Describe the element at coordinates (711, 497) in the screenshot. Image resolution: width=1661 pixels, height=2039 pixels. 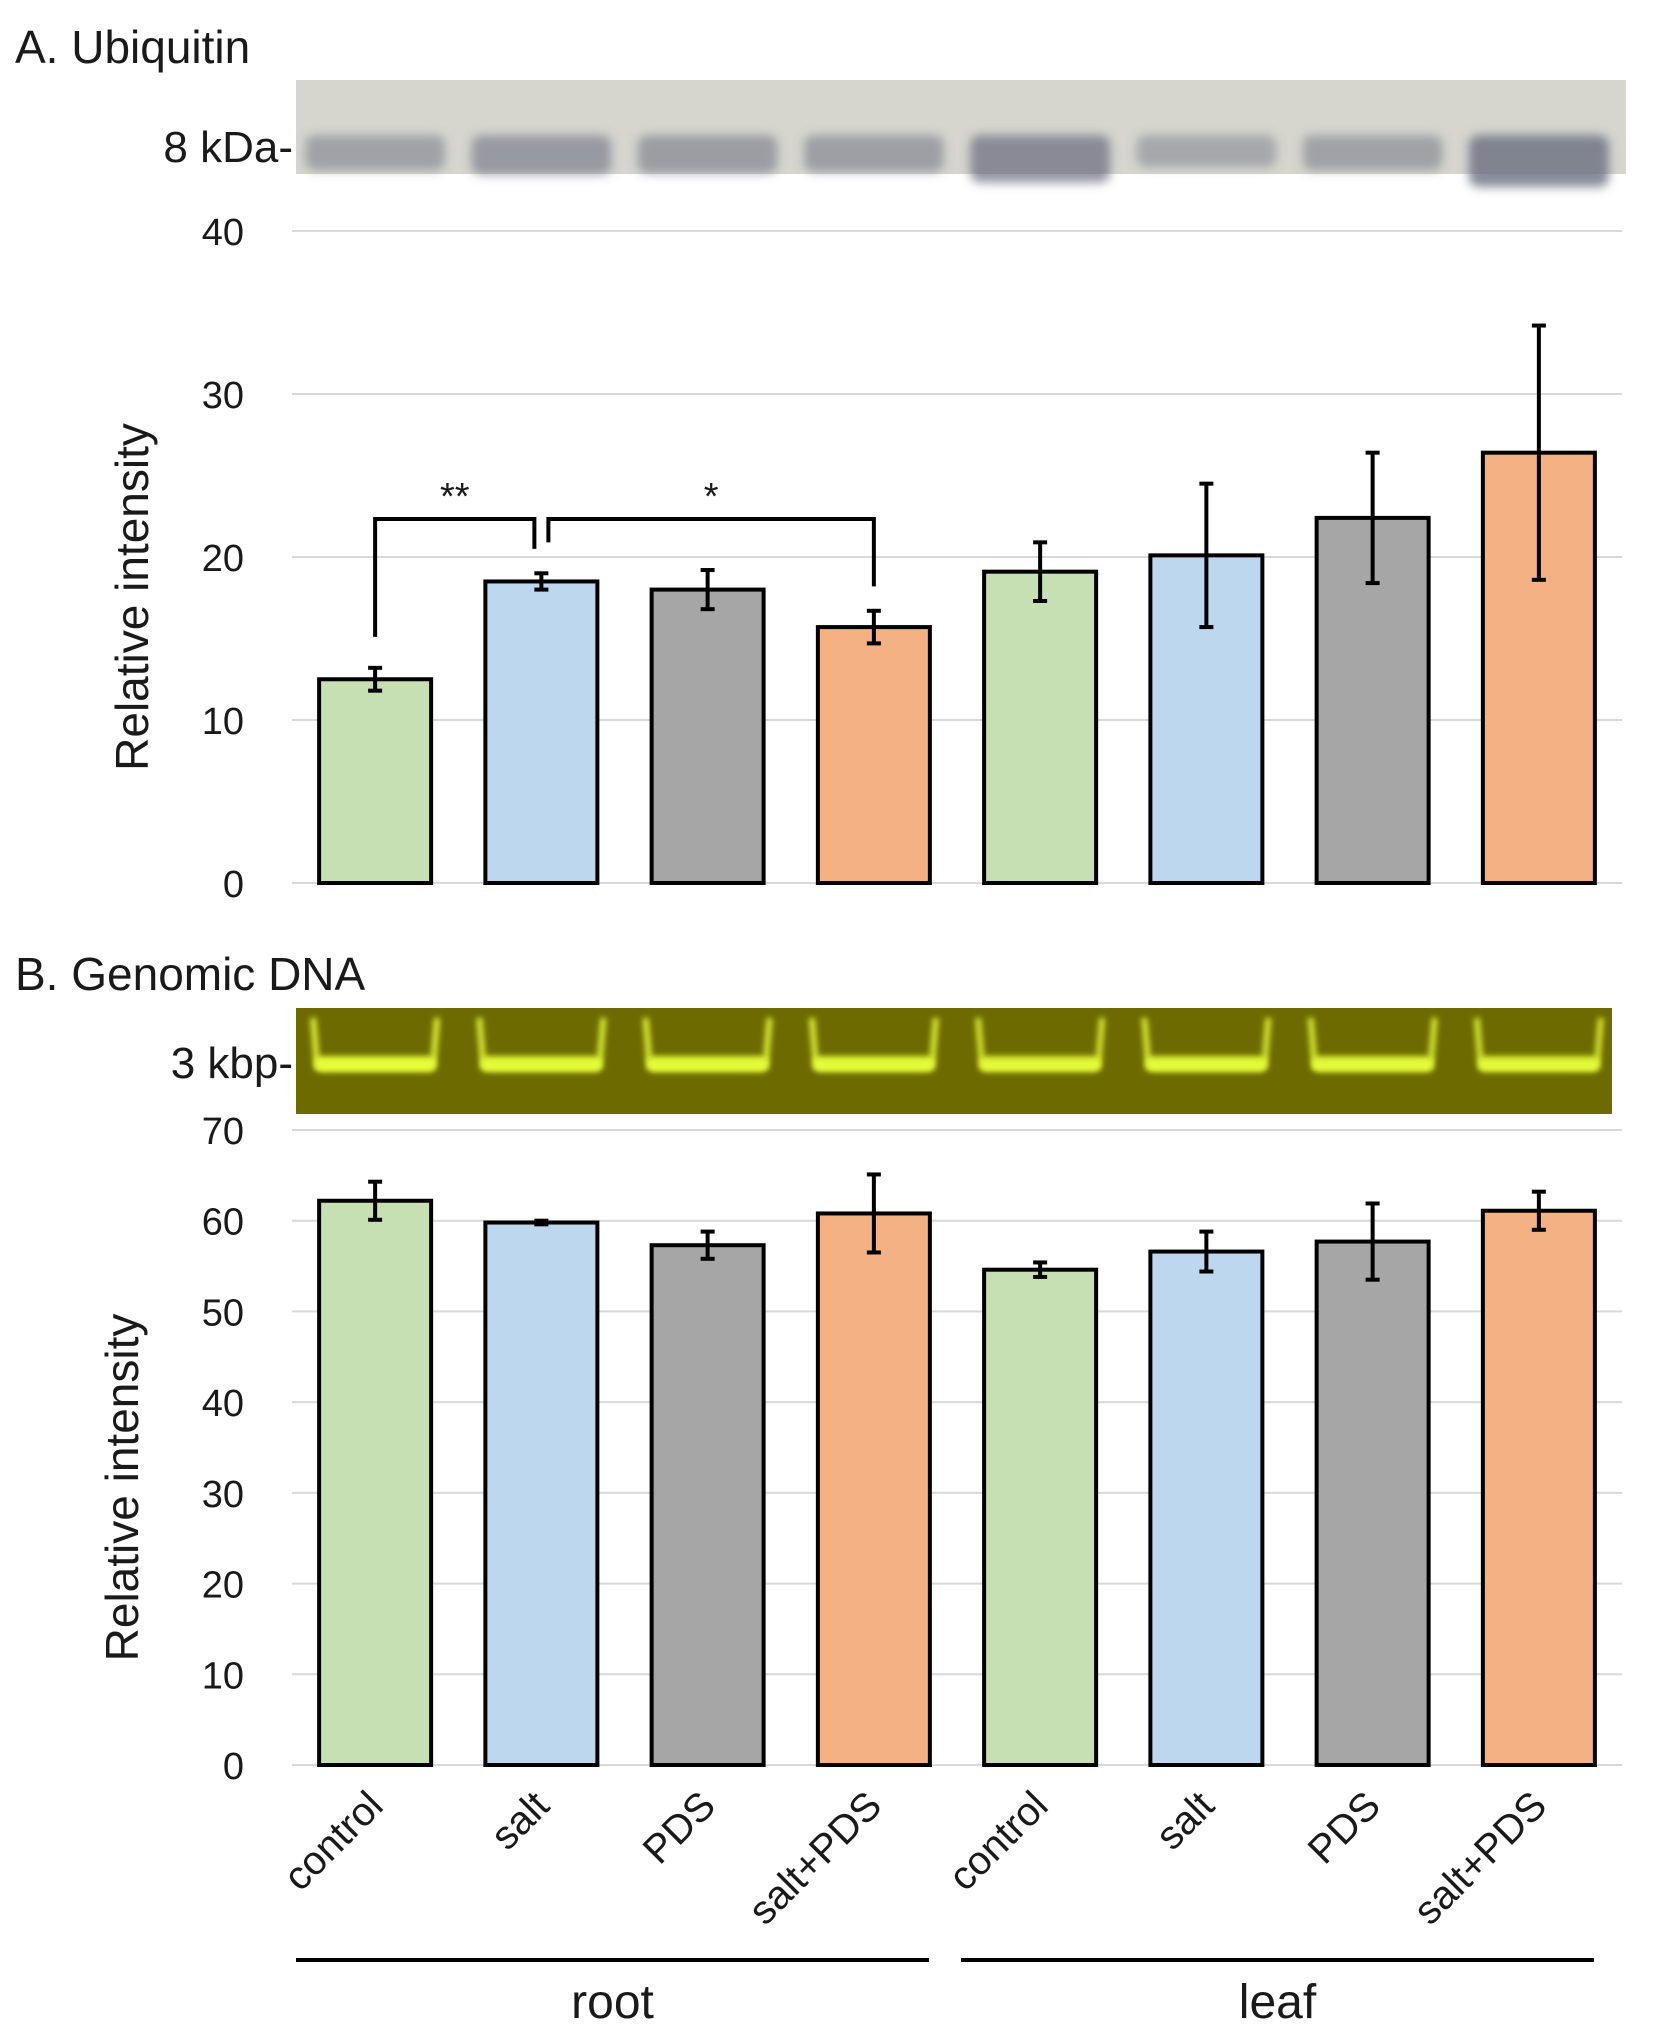
I see `significance-label: *` at that location.